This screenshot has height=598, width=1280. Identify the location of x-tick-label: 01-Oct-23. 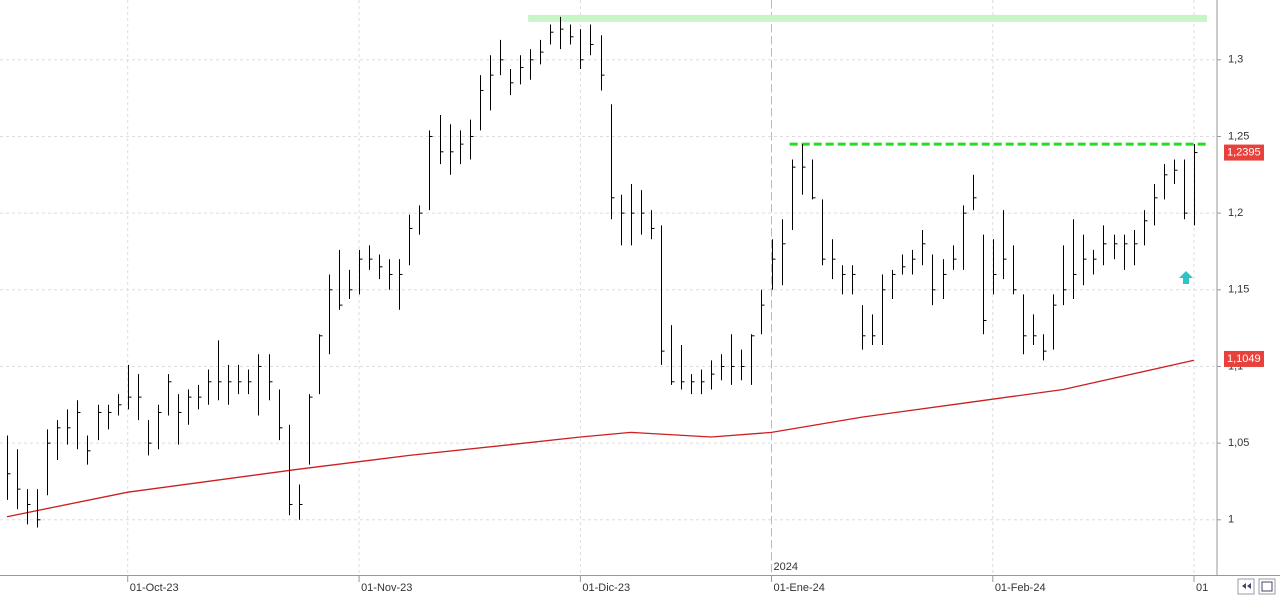
(154, 588).